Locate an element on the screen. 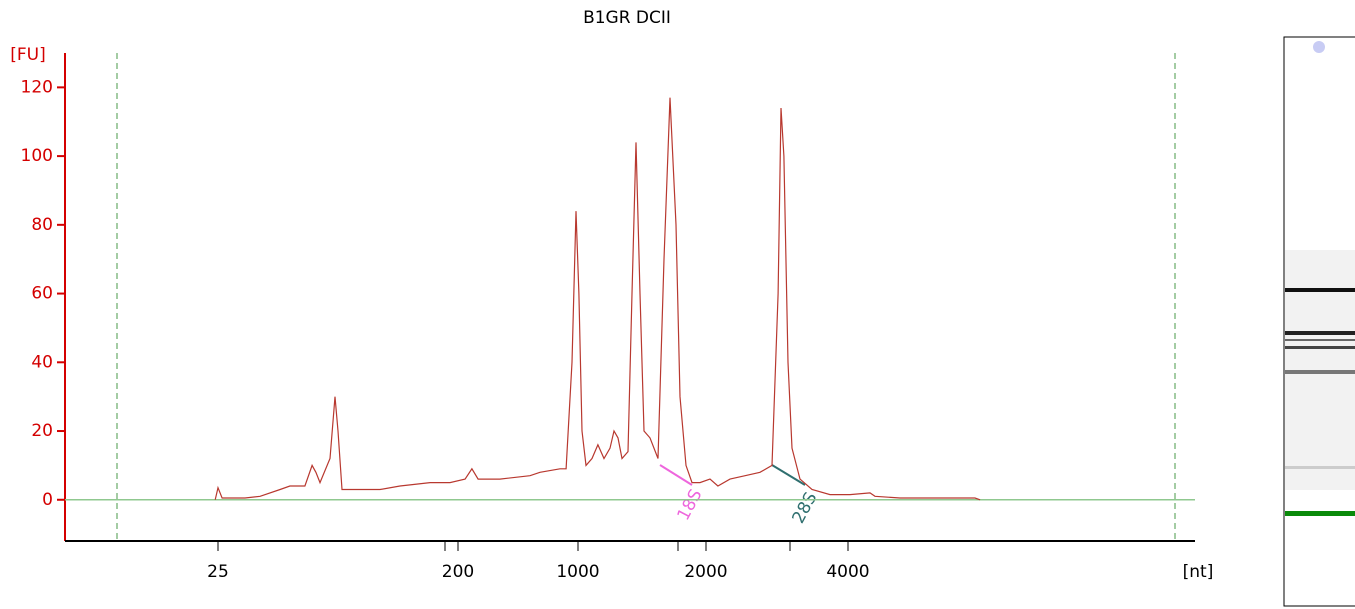 This screenshot has height=609, width=1355. annotation: 18S is located at coordinates (690, 505).